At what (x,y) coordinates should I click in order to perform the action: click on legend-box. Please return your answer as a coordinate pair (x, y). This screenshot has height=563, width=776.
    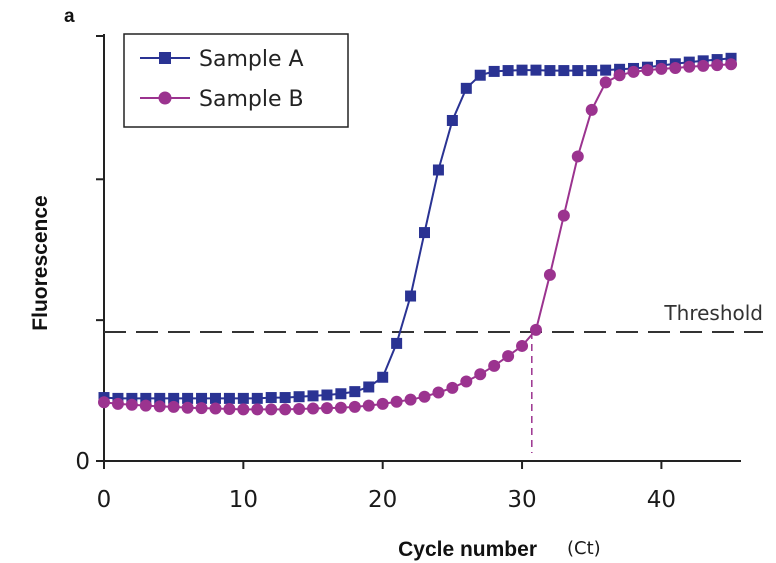
    Looking at the image, I should click on (236, 80).